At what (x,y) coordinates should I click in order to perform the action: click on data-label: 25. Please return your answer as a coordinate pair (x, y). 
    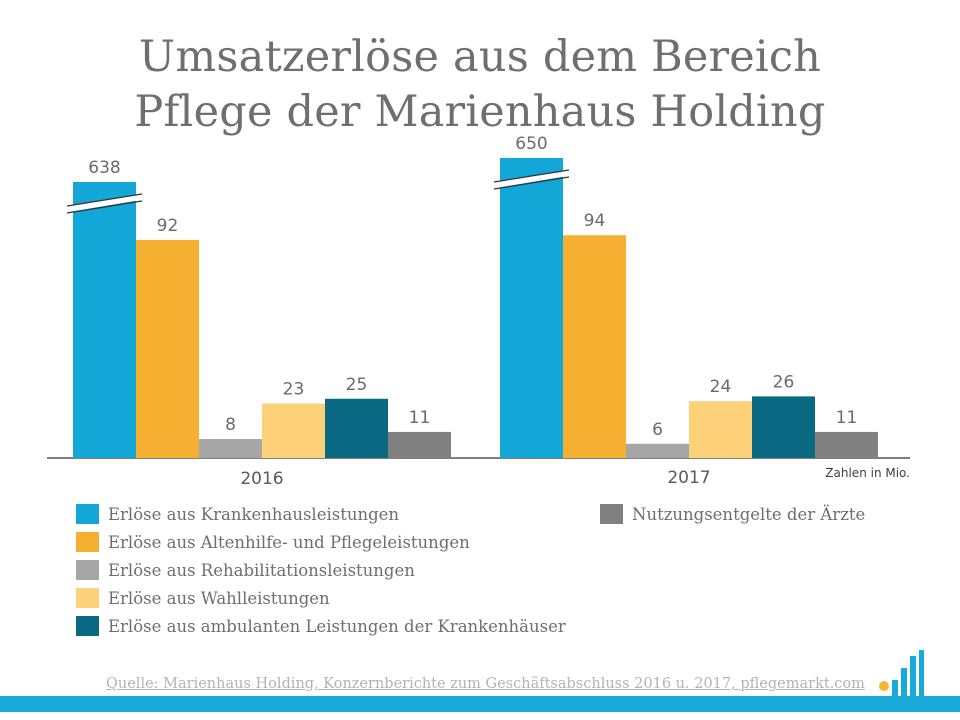
    Looking at the image, I should click on (357, 385).